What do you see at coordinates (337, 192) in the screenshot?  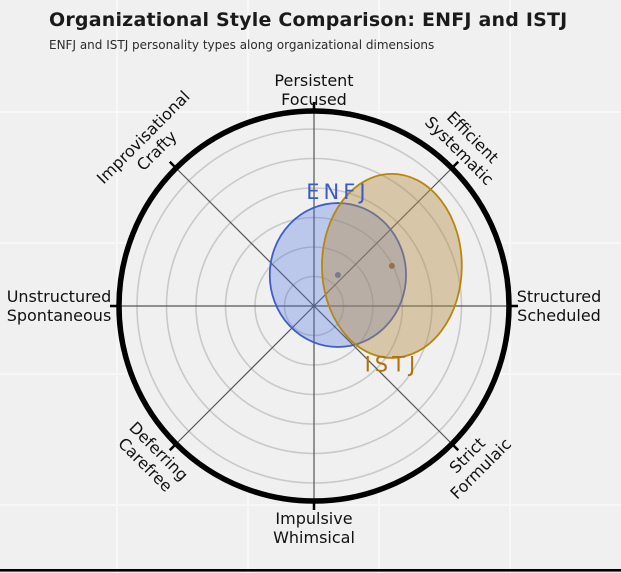 I see `series-label-enfj: ENFJ` at bounding box center [337, 192].